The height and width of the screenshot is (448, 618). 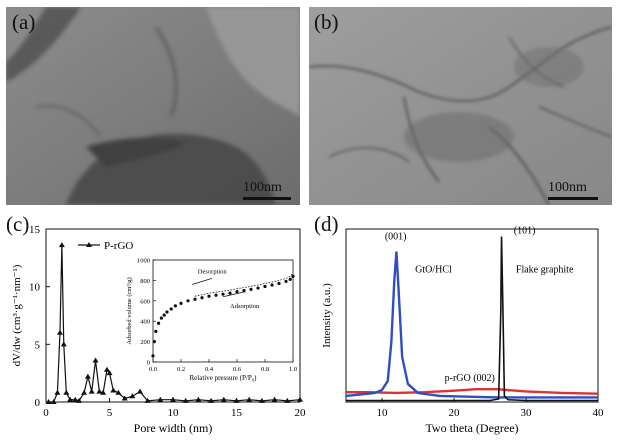 What do you see at coordinates (145, 281) in the screenshot?
I see `inset-y-tick-label: 800` at bounding box center [145, 281].